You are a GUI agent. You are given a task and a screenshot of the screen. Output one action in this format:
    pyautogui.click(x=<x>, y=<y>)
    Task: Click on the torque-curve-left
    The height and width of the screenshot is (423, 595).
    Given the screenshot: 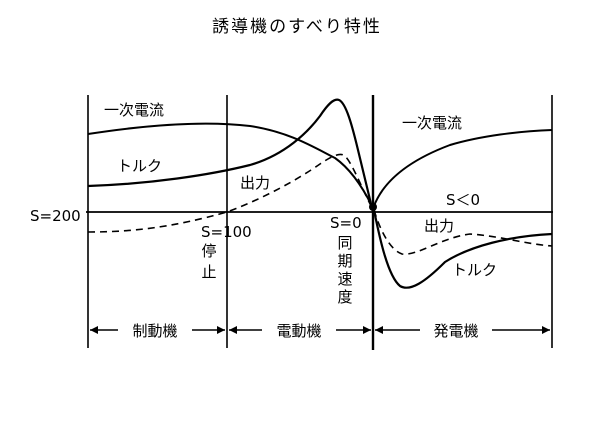 What is the action you would take?
    pyautogui.click(x=230, y=153)
    